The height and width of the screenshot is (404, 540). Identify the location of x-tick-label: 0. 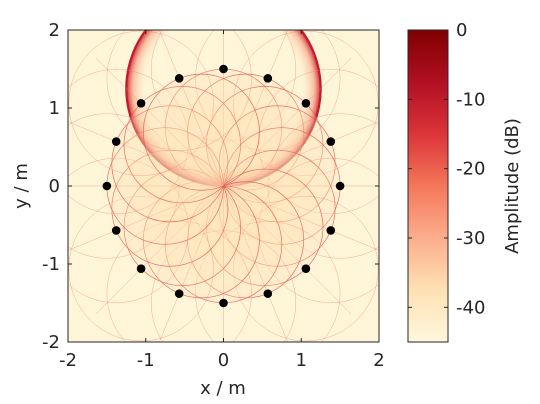
(223, 360).